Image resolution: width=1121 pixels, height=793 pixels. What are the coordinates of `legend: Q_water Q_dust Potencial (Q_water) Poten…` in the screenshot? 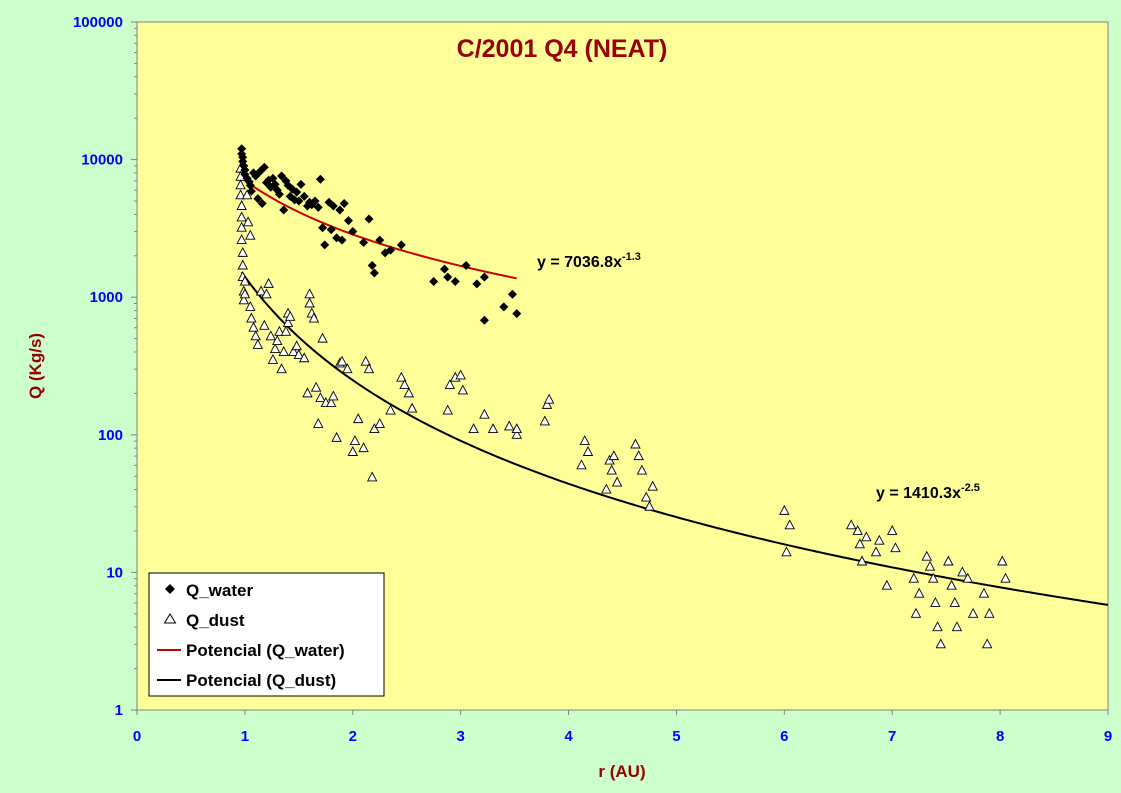 It's located at (266, 634).